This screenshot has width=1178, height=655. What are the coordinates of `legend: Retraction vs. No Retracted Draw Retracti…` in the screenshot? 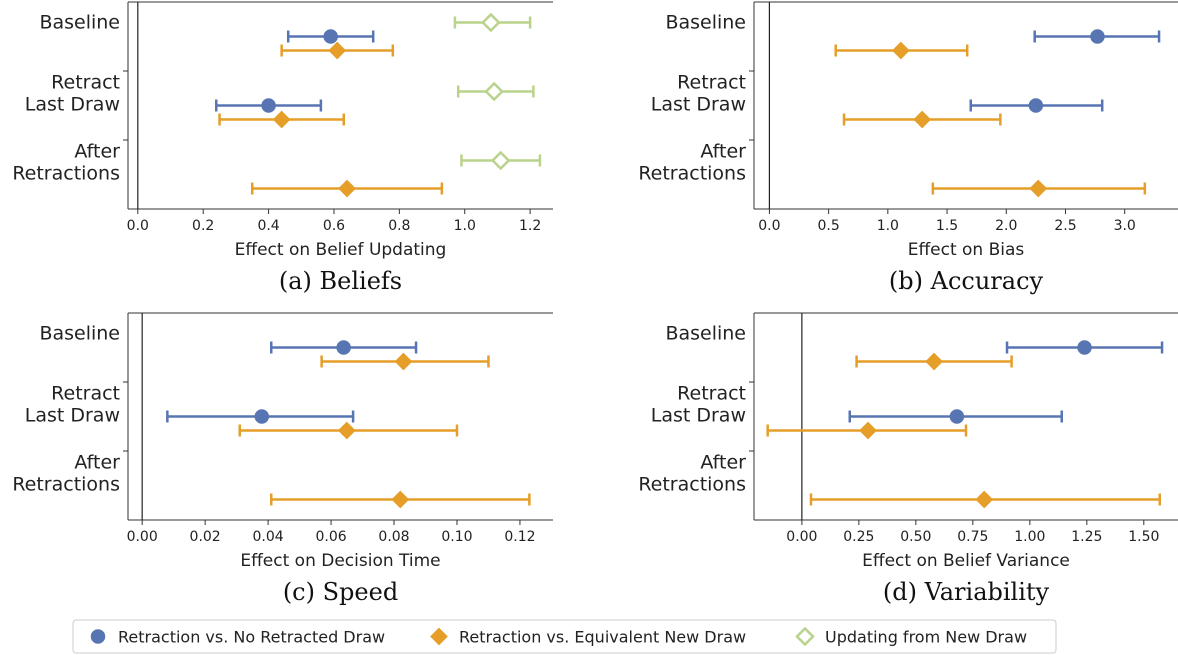 It's located at (564, 636).